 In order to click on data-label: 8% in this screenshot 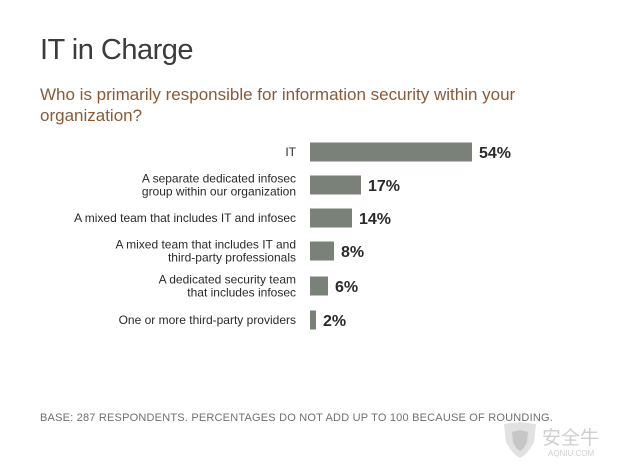, I will do `click(352, 252)`.